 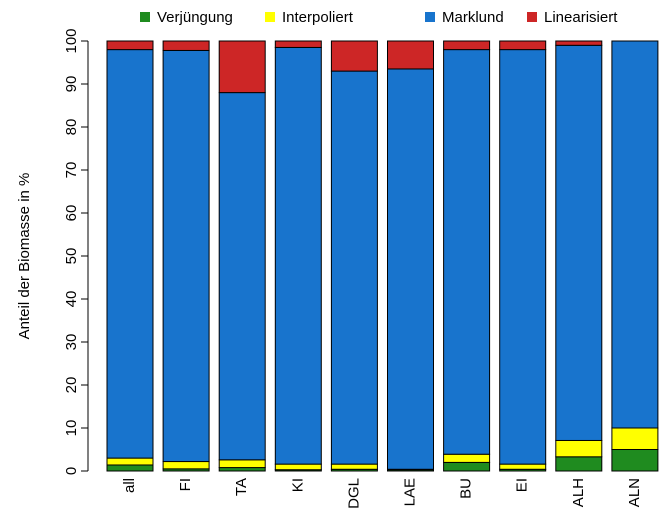 What do you see at coordinates (318, 17) in the screenshot?
I see `legend-label: Interpoliert` at bounding box center [318, 17].